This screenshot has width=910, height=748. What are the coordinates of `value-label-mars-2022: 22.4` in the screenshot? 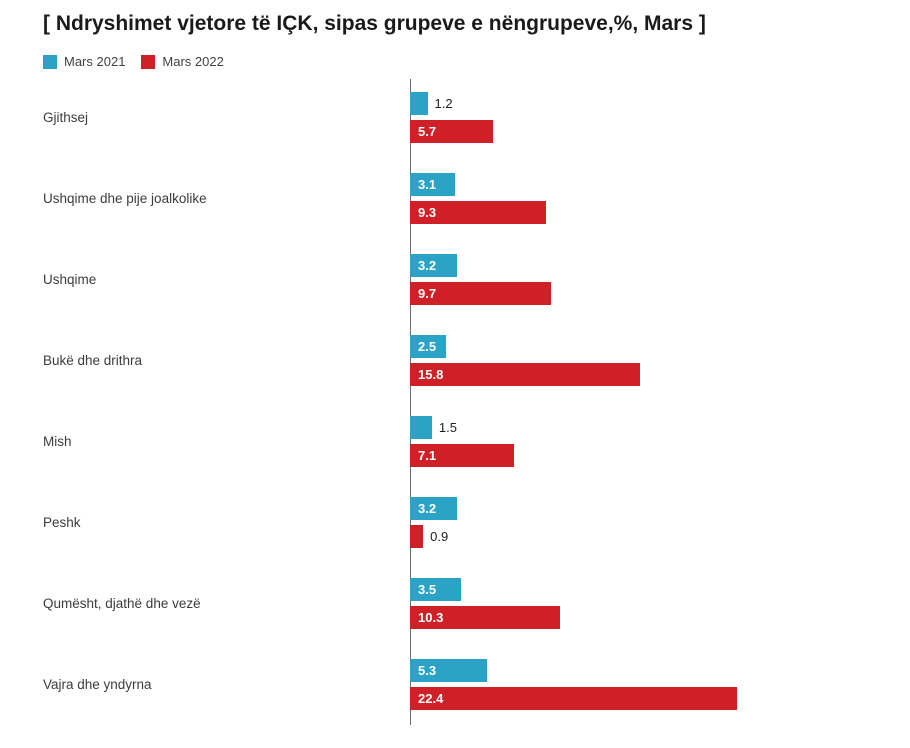 It's located at (431, 699).